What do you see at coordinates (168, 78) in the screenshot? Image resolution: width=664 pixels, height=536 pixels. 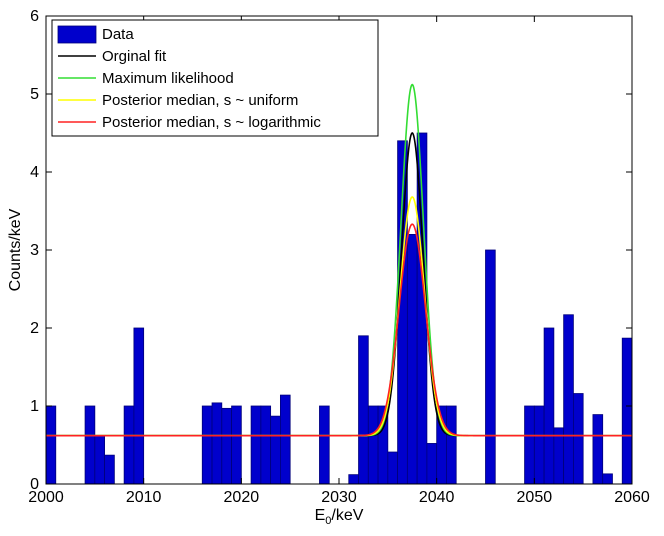 I see `legend-label: Maximum likelihood` at bounding box center [168, 78].